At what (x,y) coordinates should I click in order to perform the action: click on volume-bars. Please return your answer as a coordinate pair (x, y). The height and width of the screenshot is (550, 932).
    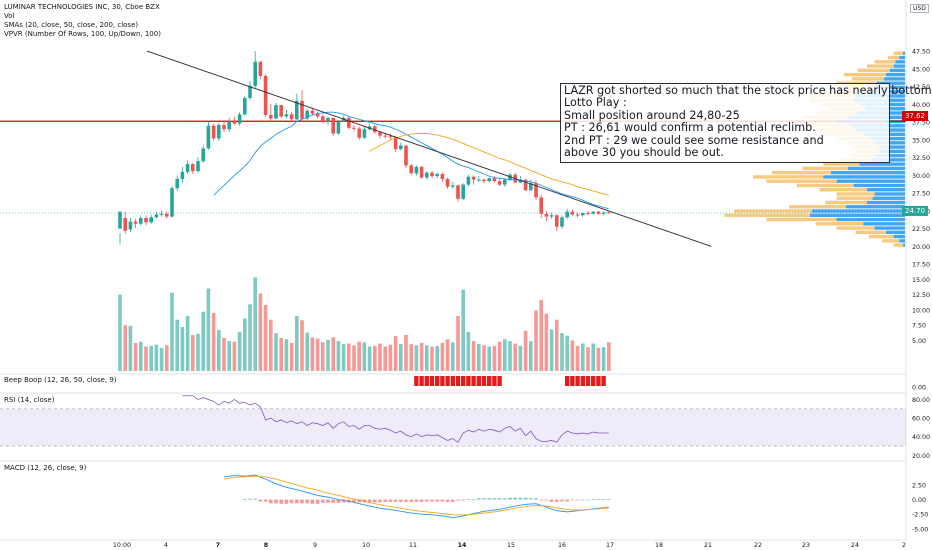
    Looking at the image, I should click on (364, 324).